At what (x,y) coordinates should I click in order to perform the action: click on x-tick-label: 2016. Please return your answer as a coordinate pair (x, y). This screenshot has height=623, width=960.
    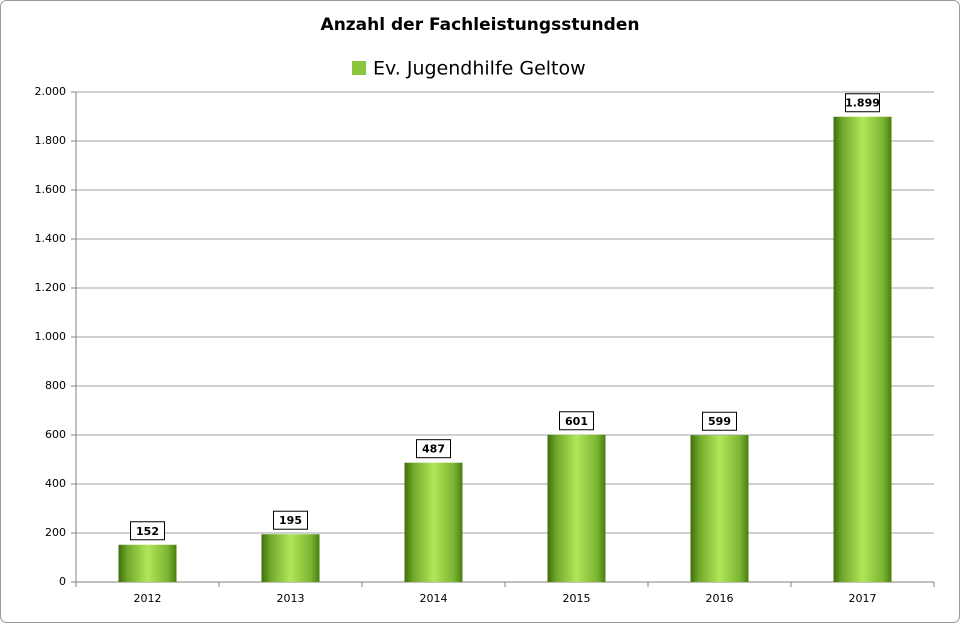
    Looking at the image, I should click on (720, 598).